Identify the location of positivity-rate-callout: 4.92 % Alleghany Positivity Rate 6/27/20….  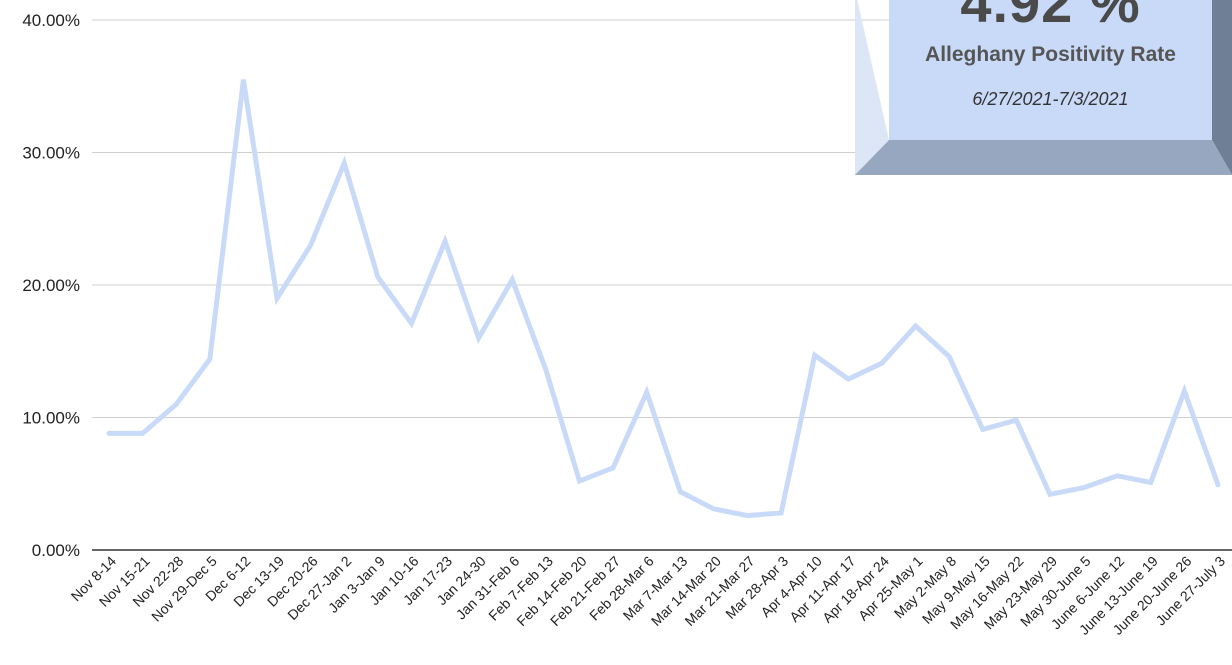
(1043, 87).